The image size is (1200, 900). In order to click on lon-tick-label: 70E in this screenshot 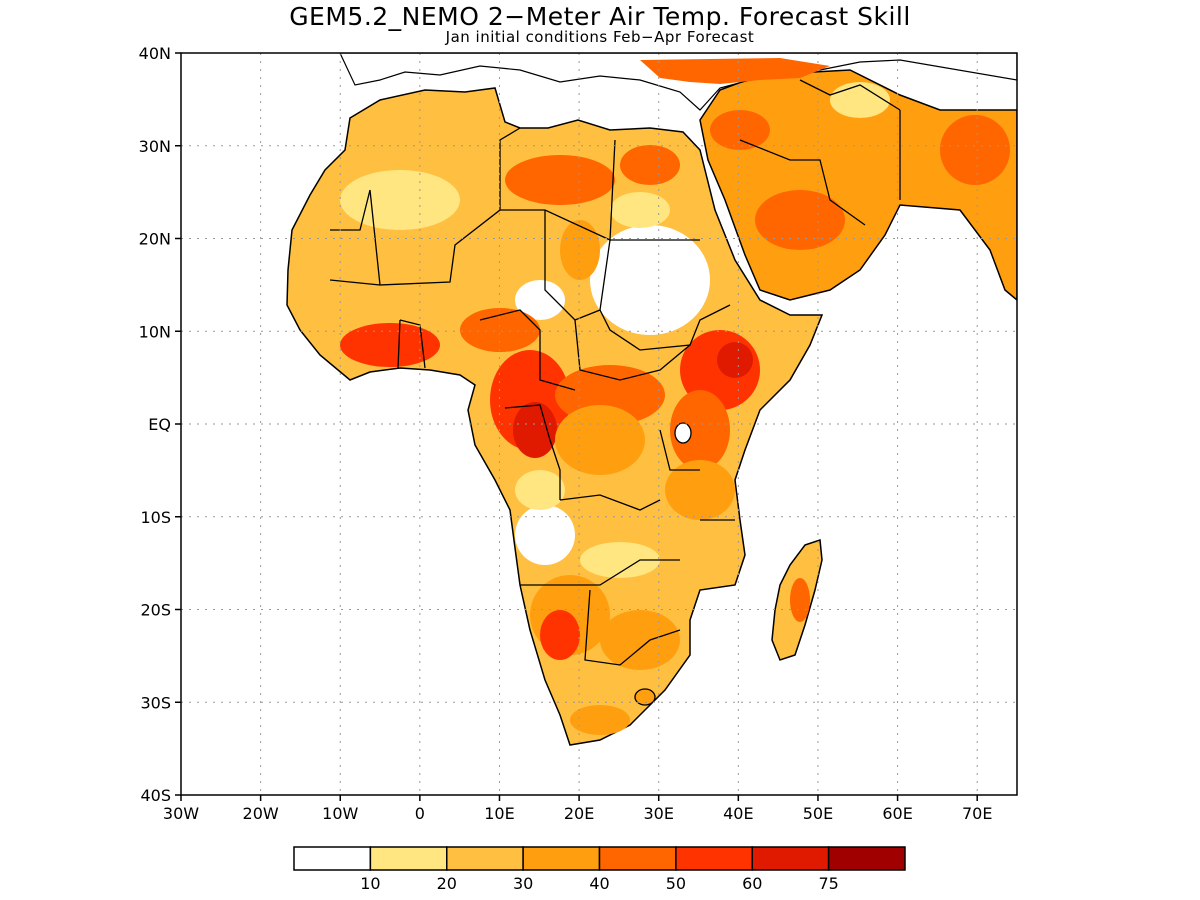, I will do `click(977, 813)`.